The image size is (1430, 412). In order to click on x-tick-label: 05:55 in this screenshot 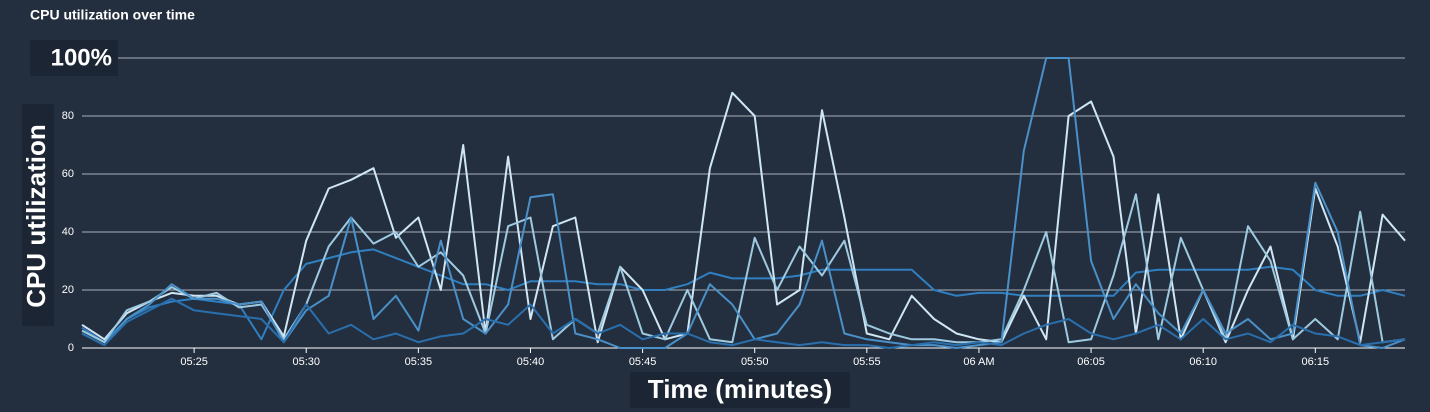, I will do `click(867, 362)`.